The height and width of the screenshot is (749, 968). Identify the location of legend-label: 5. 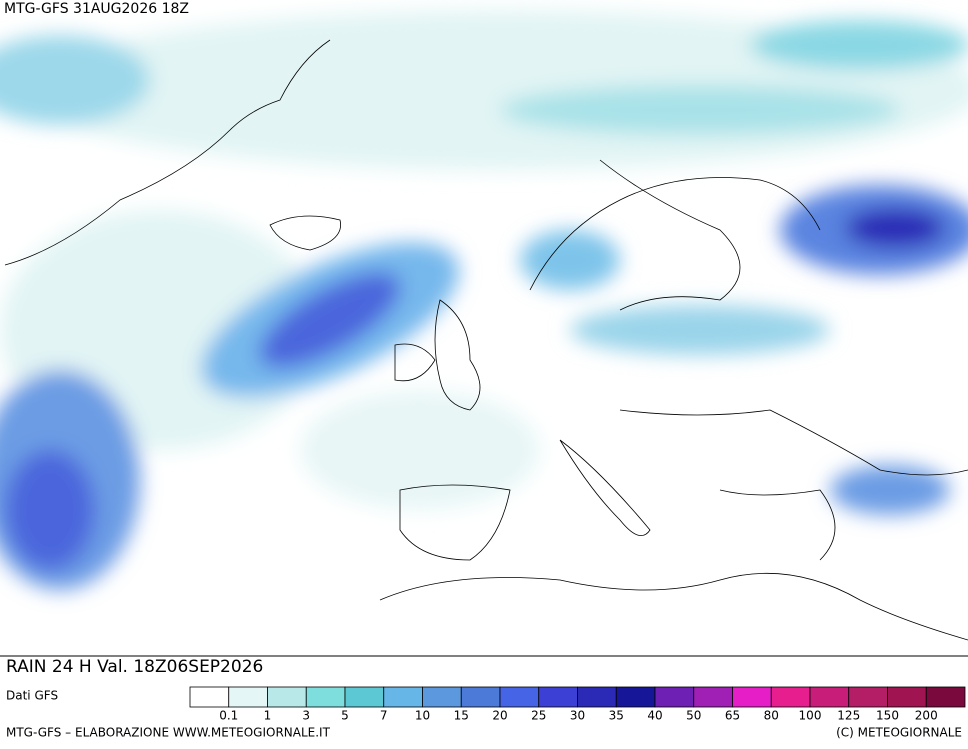
(345, 716).